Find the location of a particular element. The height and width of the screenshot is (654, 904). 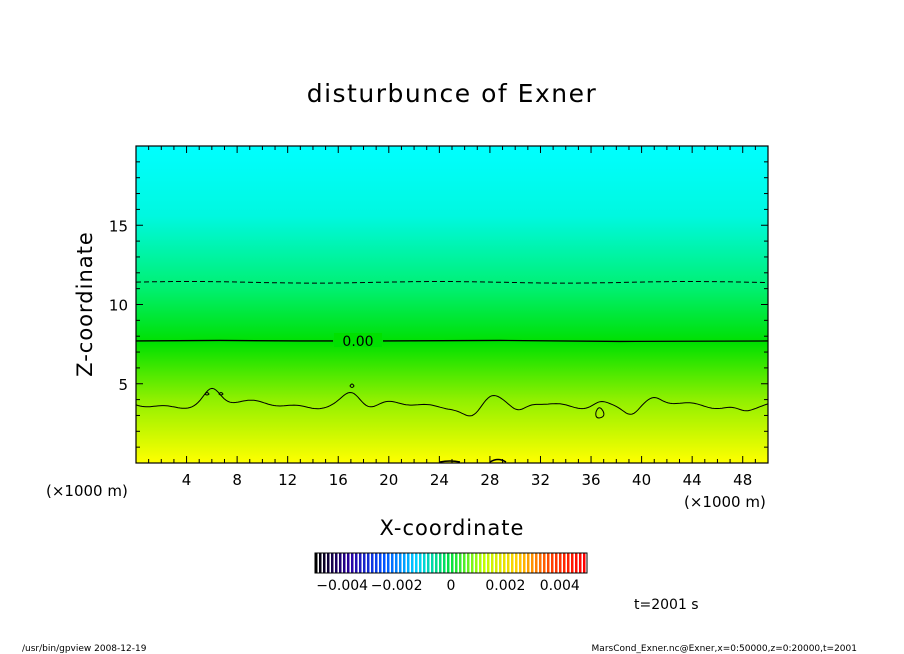

footer-left: /usr/bin/gpview 2008-12-19 is located at coordinates (84, 649).